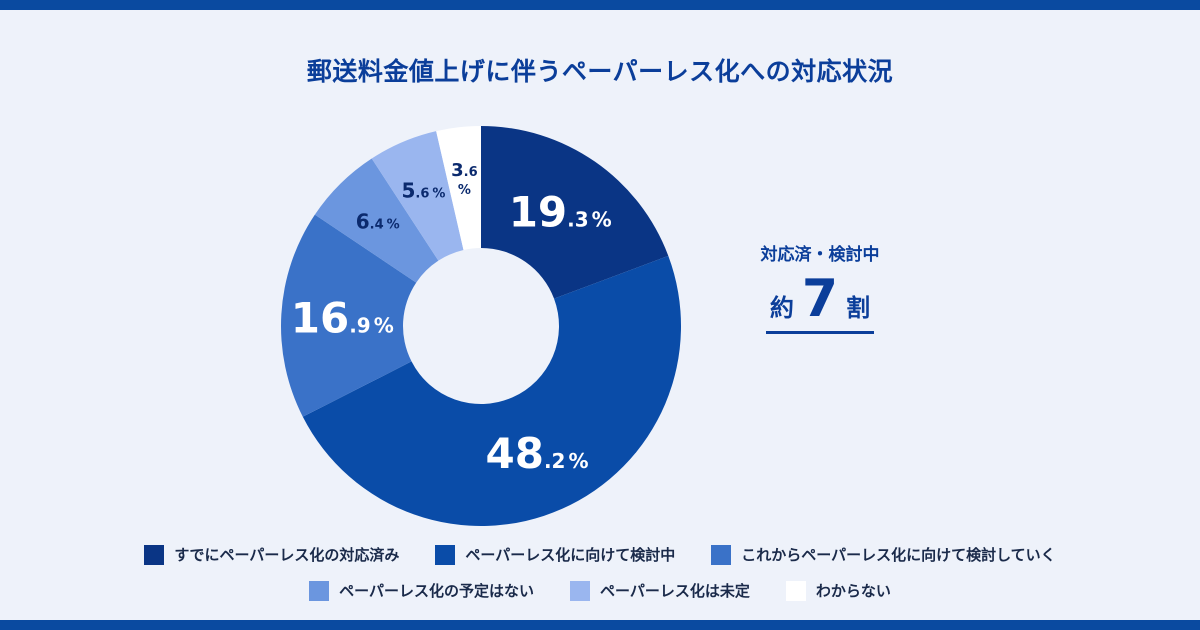 The height and width of the screenshot is (630, 1200). I want to click on legend-label: ペーパーレス化は未定, so click(674, 591).